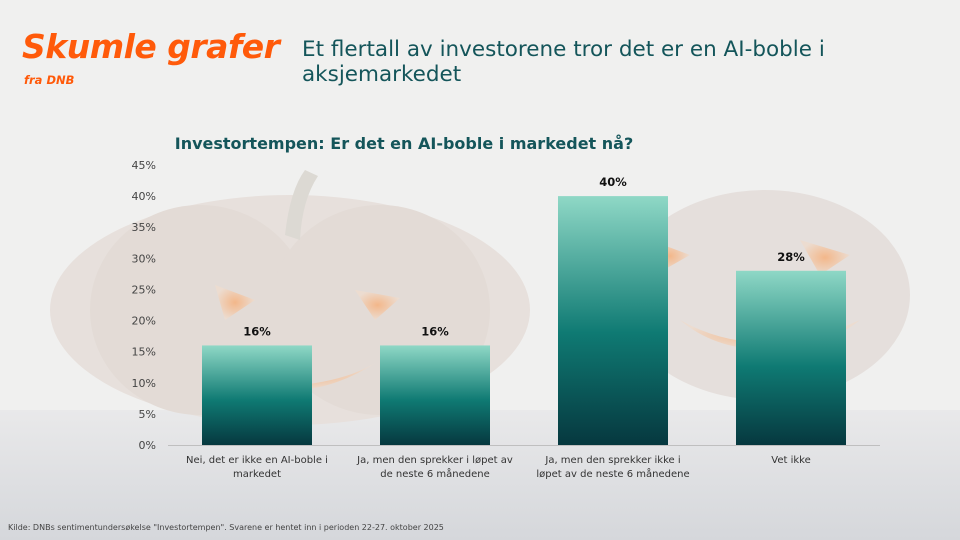 The width and height of the screenshot is (960, 540). What do you see at coordinates (144, 196) in the screenshot?
I see `y-tick-label: 40%` at bounding box center [144, 196].